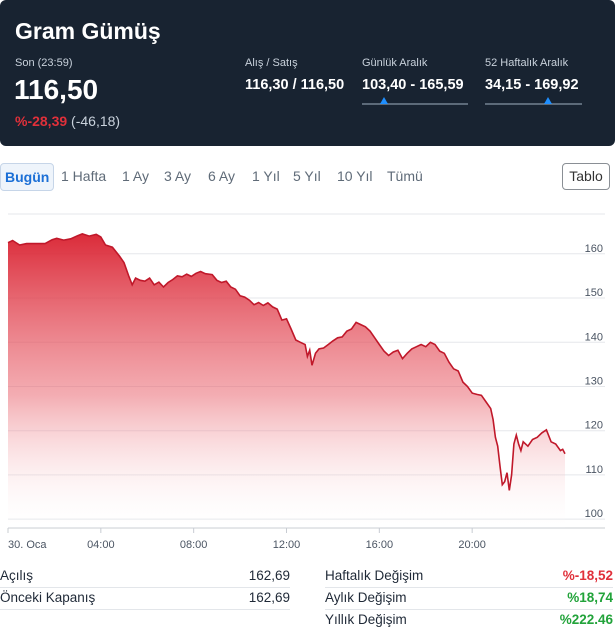  What do you see at coordinates (374, 575) in the screenshot?
I see `weekly-change-label: Haftalık Değişim` at bounding box center [374, 575].